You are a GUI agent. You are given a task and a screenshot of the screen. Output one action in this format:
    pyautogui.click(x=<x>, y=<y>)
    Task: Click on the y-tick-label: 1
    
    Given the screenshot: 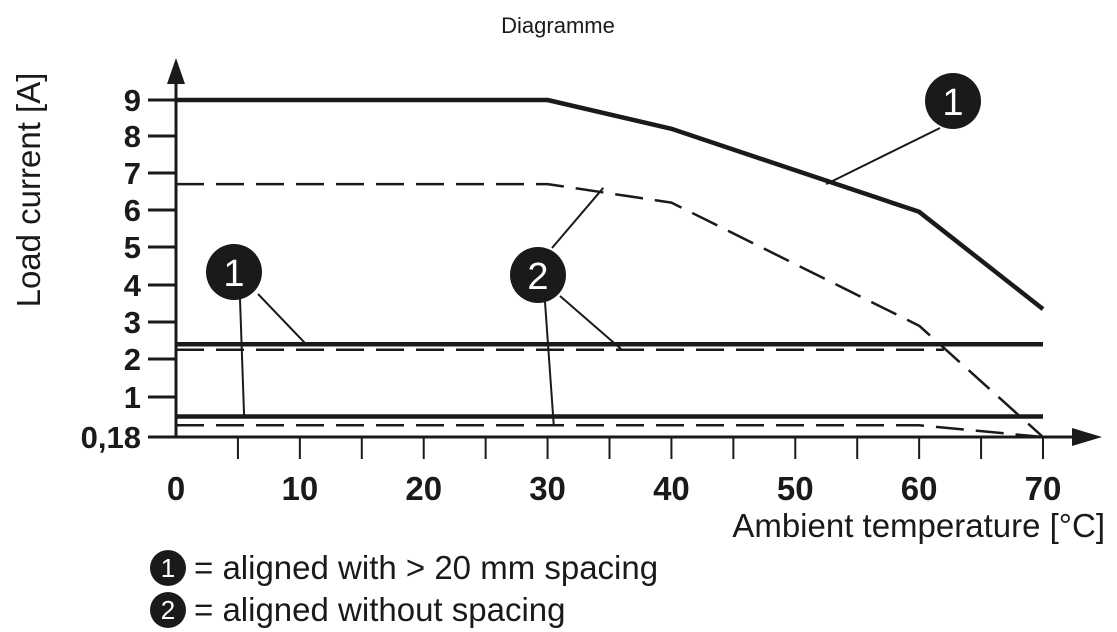 What is the action you would take?
    pyautogui.click(x=132, y=397)
    